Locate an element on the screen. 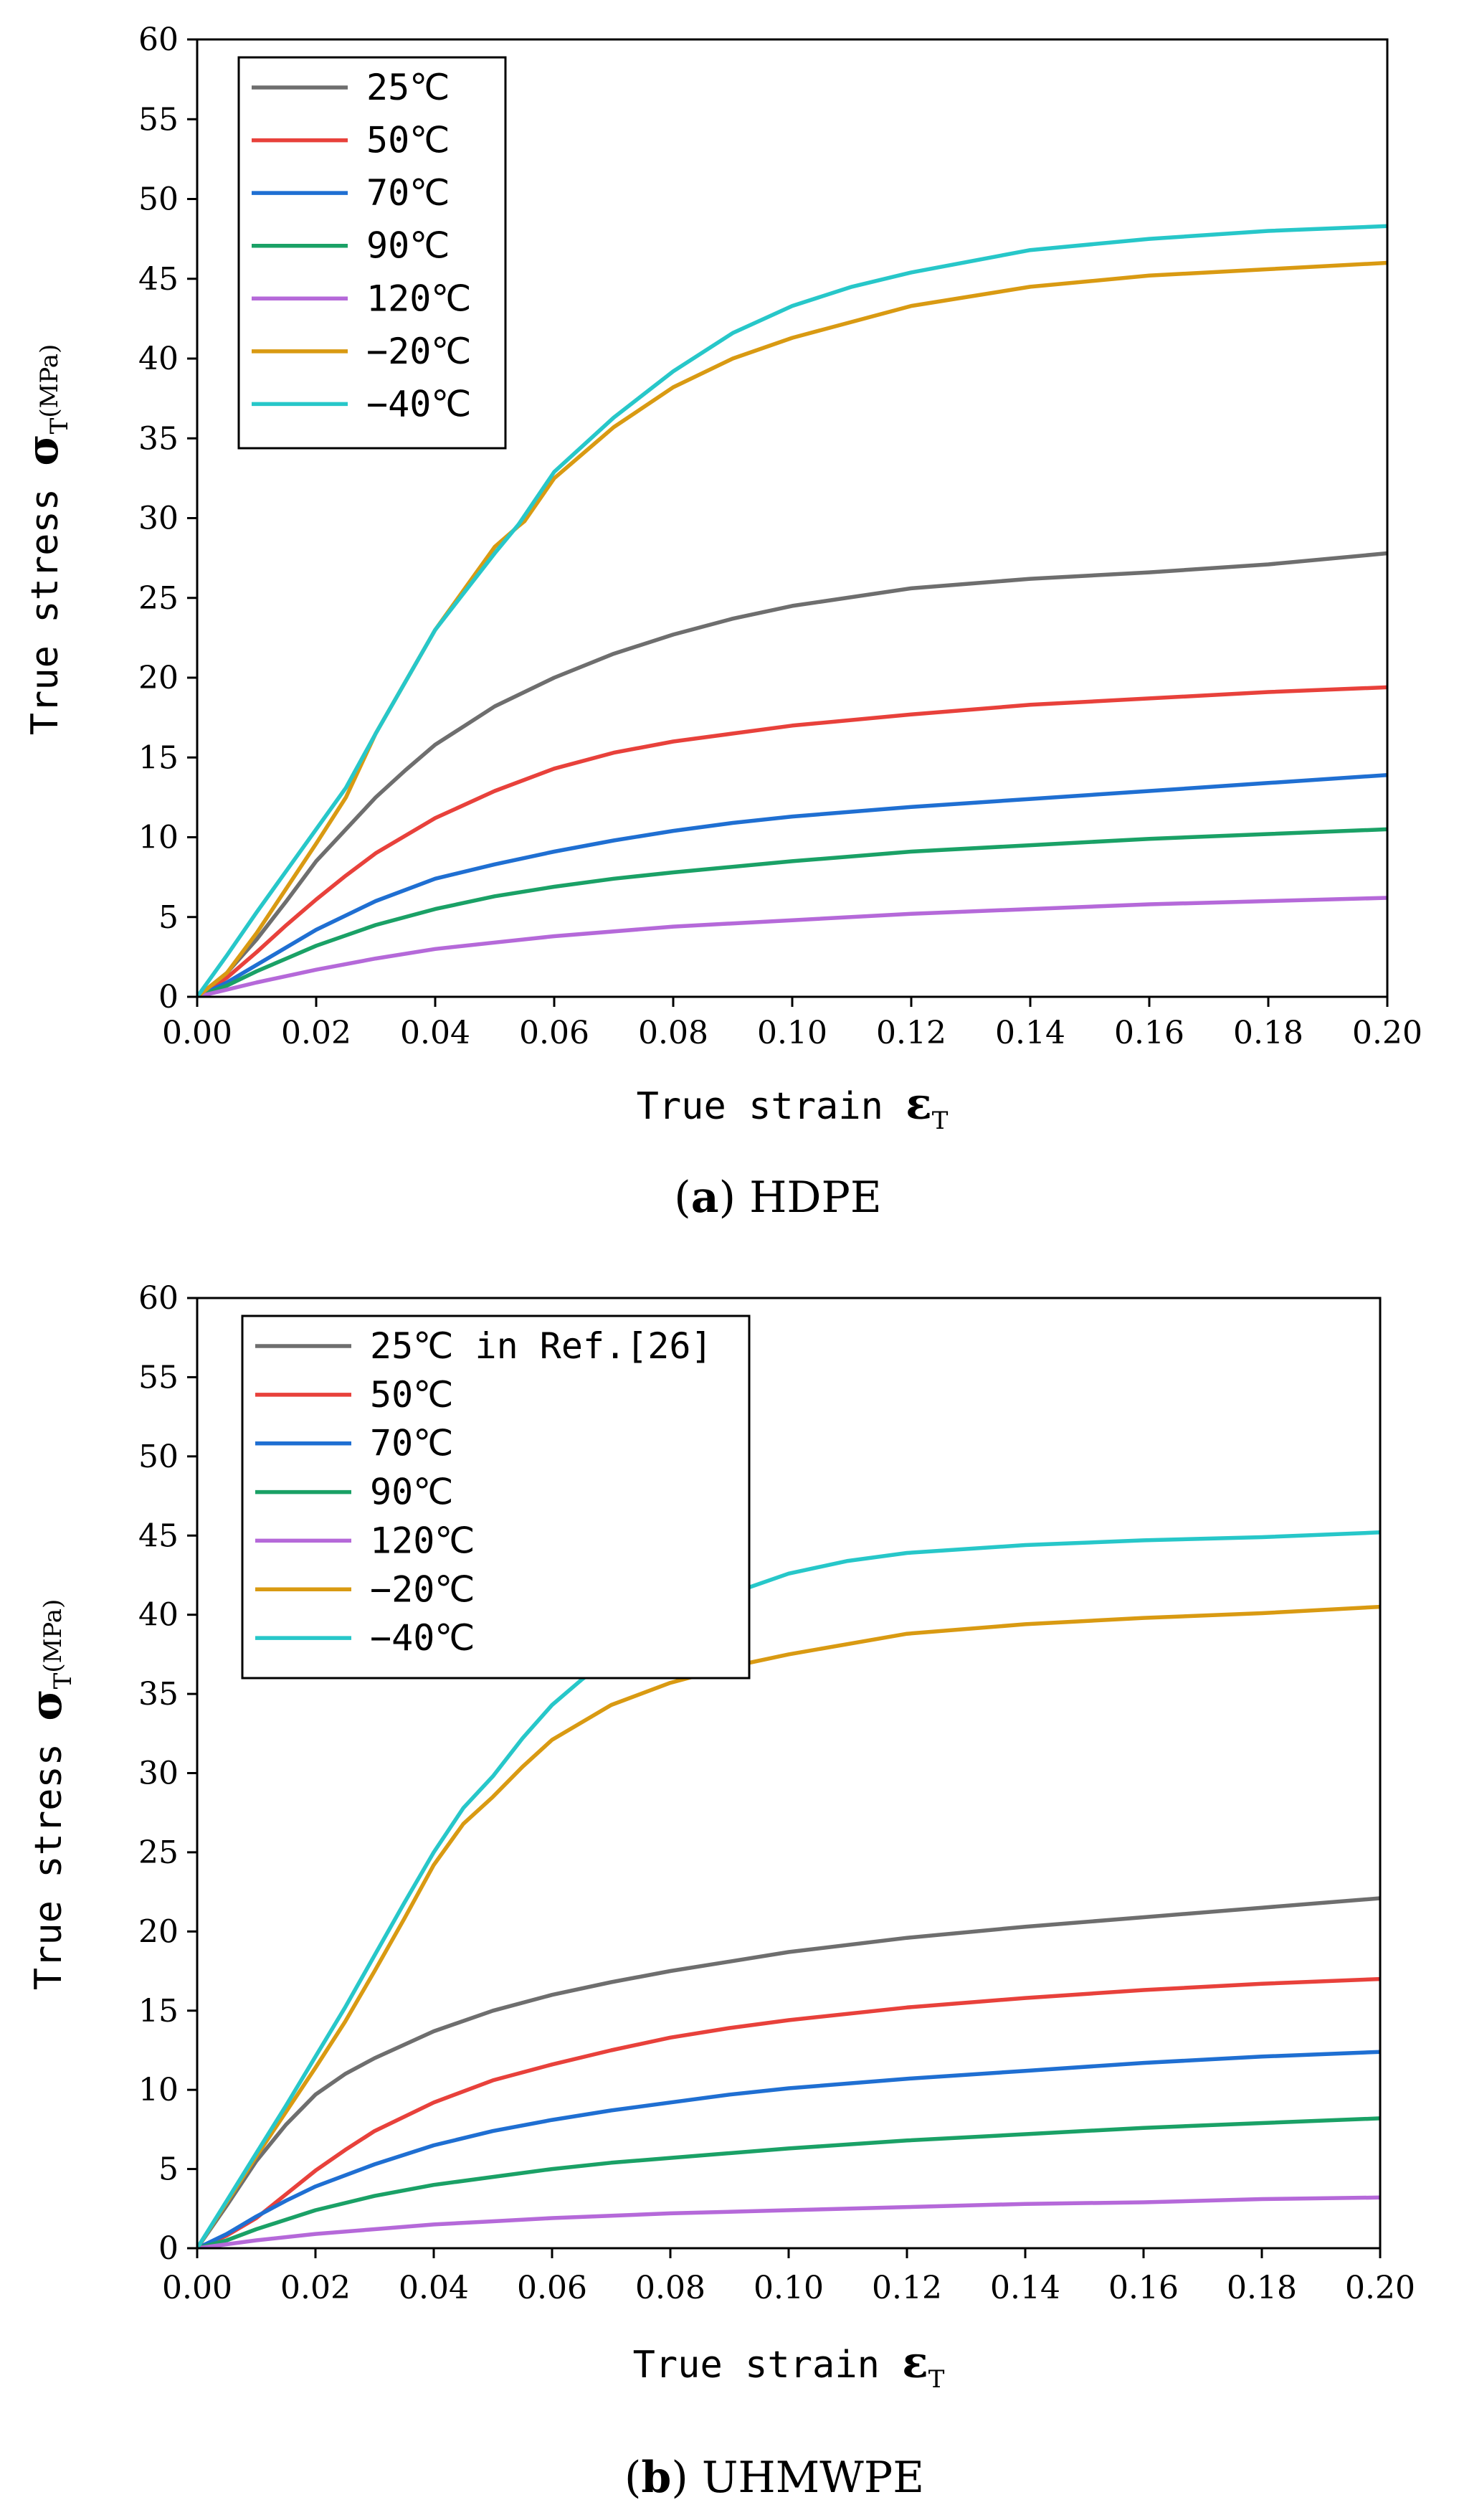  legend-label-0: 25℃ is located at coordinates (408, 87).